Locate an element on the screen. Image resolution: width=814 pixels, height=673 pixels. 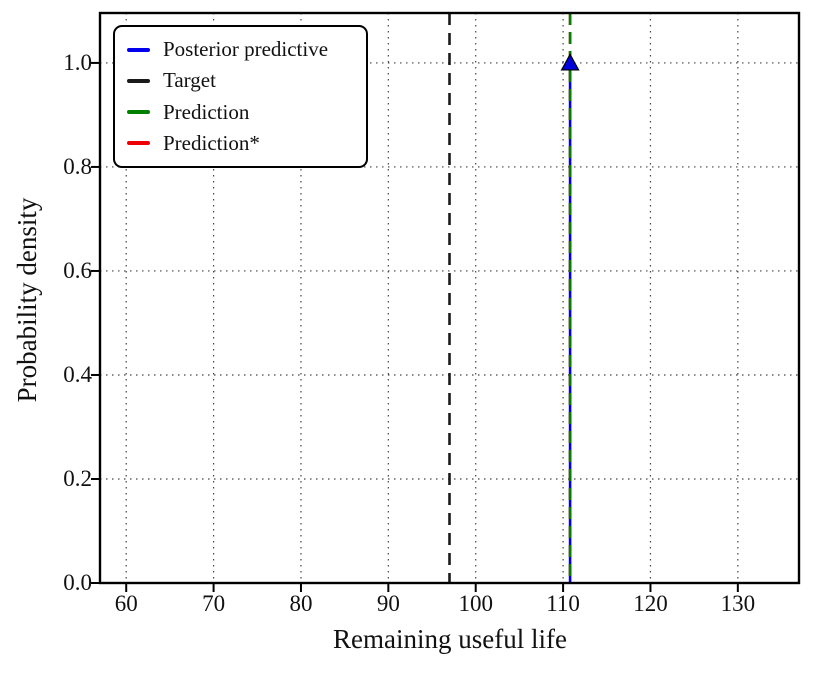
prediction-marker-triangle-up is located at coordinates (570, 62).